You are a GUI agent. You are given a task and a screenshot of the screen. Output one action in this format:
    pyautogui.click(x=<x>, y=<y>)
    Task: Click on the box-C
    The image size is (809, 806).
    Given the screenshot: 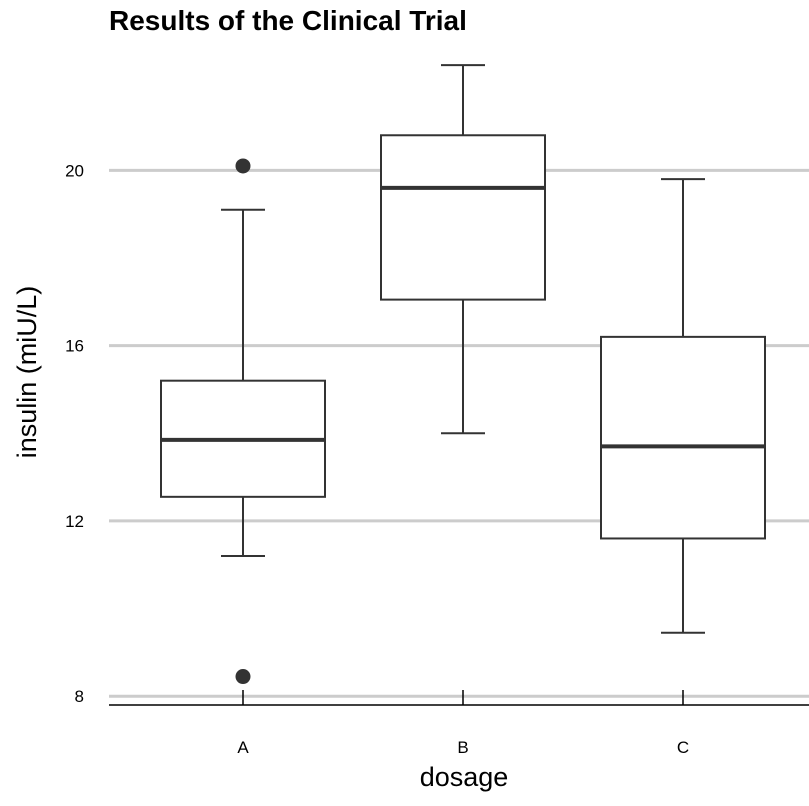 What is the action you would take?
    pyautogui.click(x=683, y=406)
    